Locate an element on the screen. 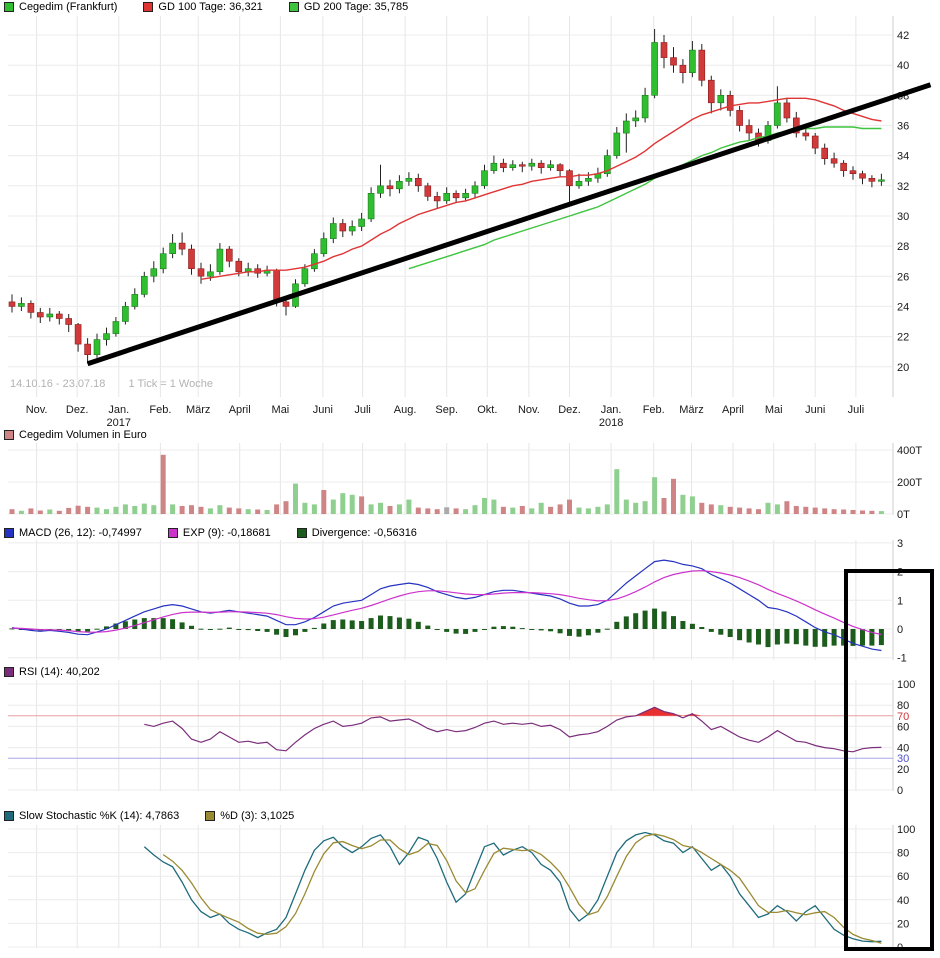  volume-bars is located at coordinates (446, 484).